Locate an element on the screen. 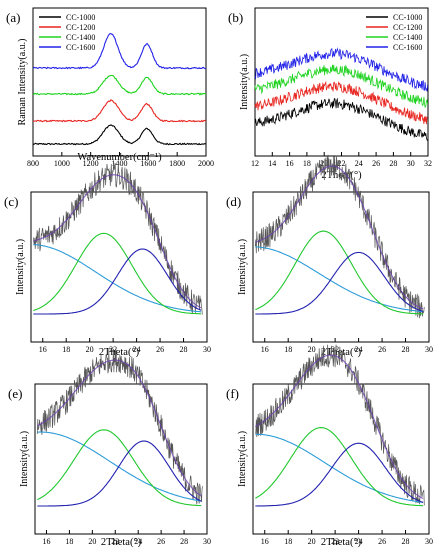  x-tick-label: 12 is located at coordinates (255, 163).